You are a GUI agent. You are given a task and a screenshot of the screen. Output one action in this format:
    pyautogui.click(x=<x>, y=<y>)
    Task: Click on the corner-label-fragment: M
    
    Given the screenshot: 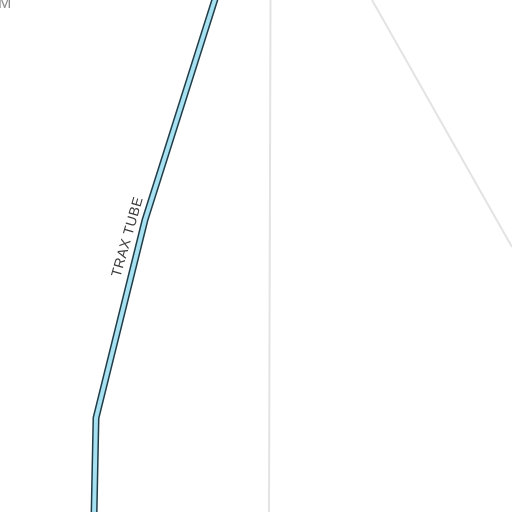 What is the action you would take?
    pyautogui.click(x=5, y=6)
    